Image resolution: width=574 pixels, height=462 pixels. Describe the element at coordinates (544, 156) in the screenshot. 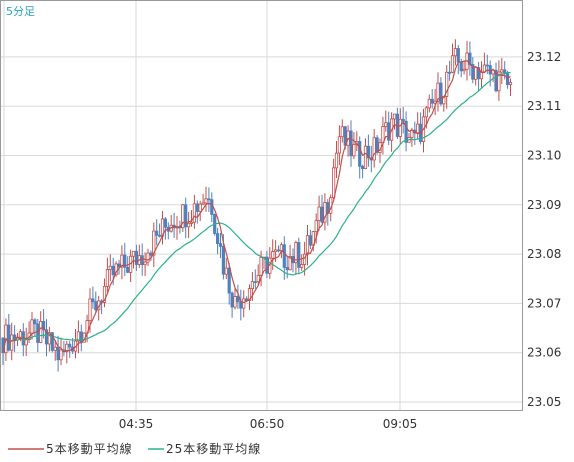

I see `y-tick-label: 23.10` at that location.